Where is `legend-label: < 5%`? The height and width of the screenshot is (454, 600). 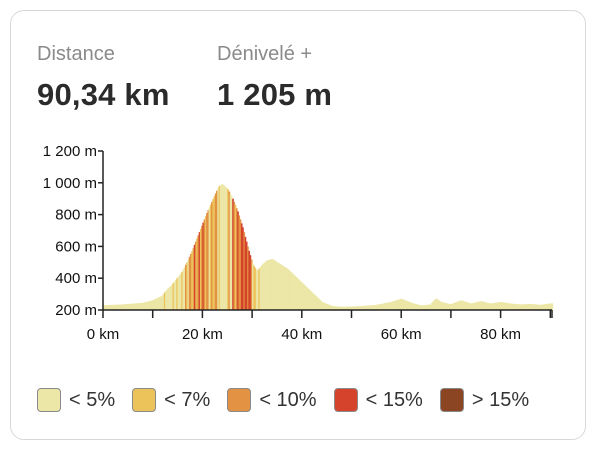 legend-label: < 5% is located at coordinates (92, 399).